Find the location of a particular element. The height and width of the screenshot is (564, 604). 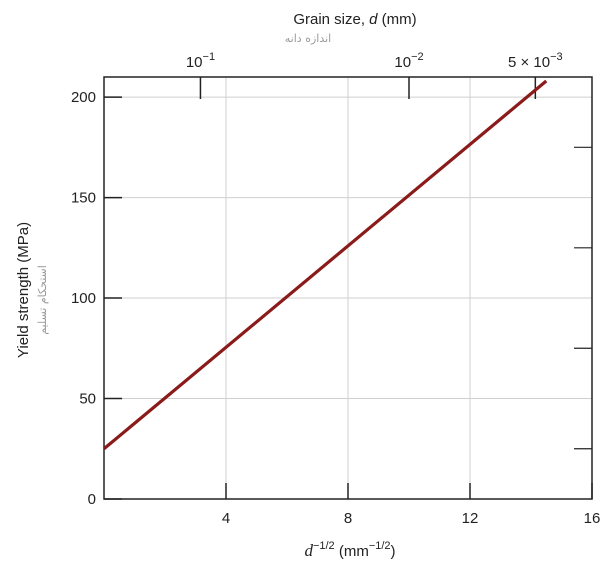

x-tick-label: 8 is located at coordinates (348, 518).